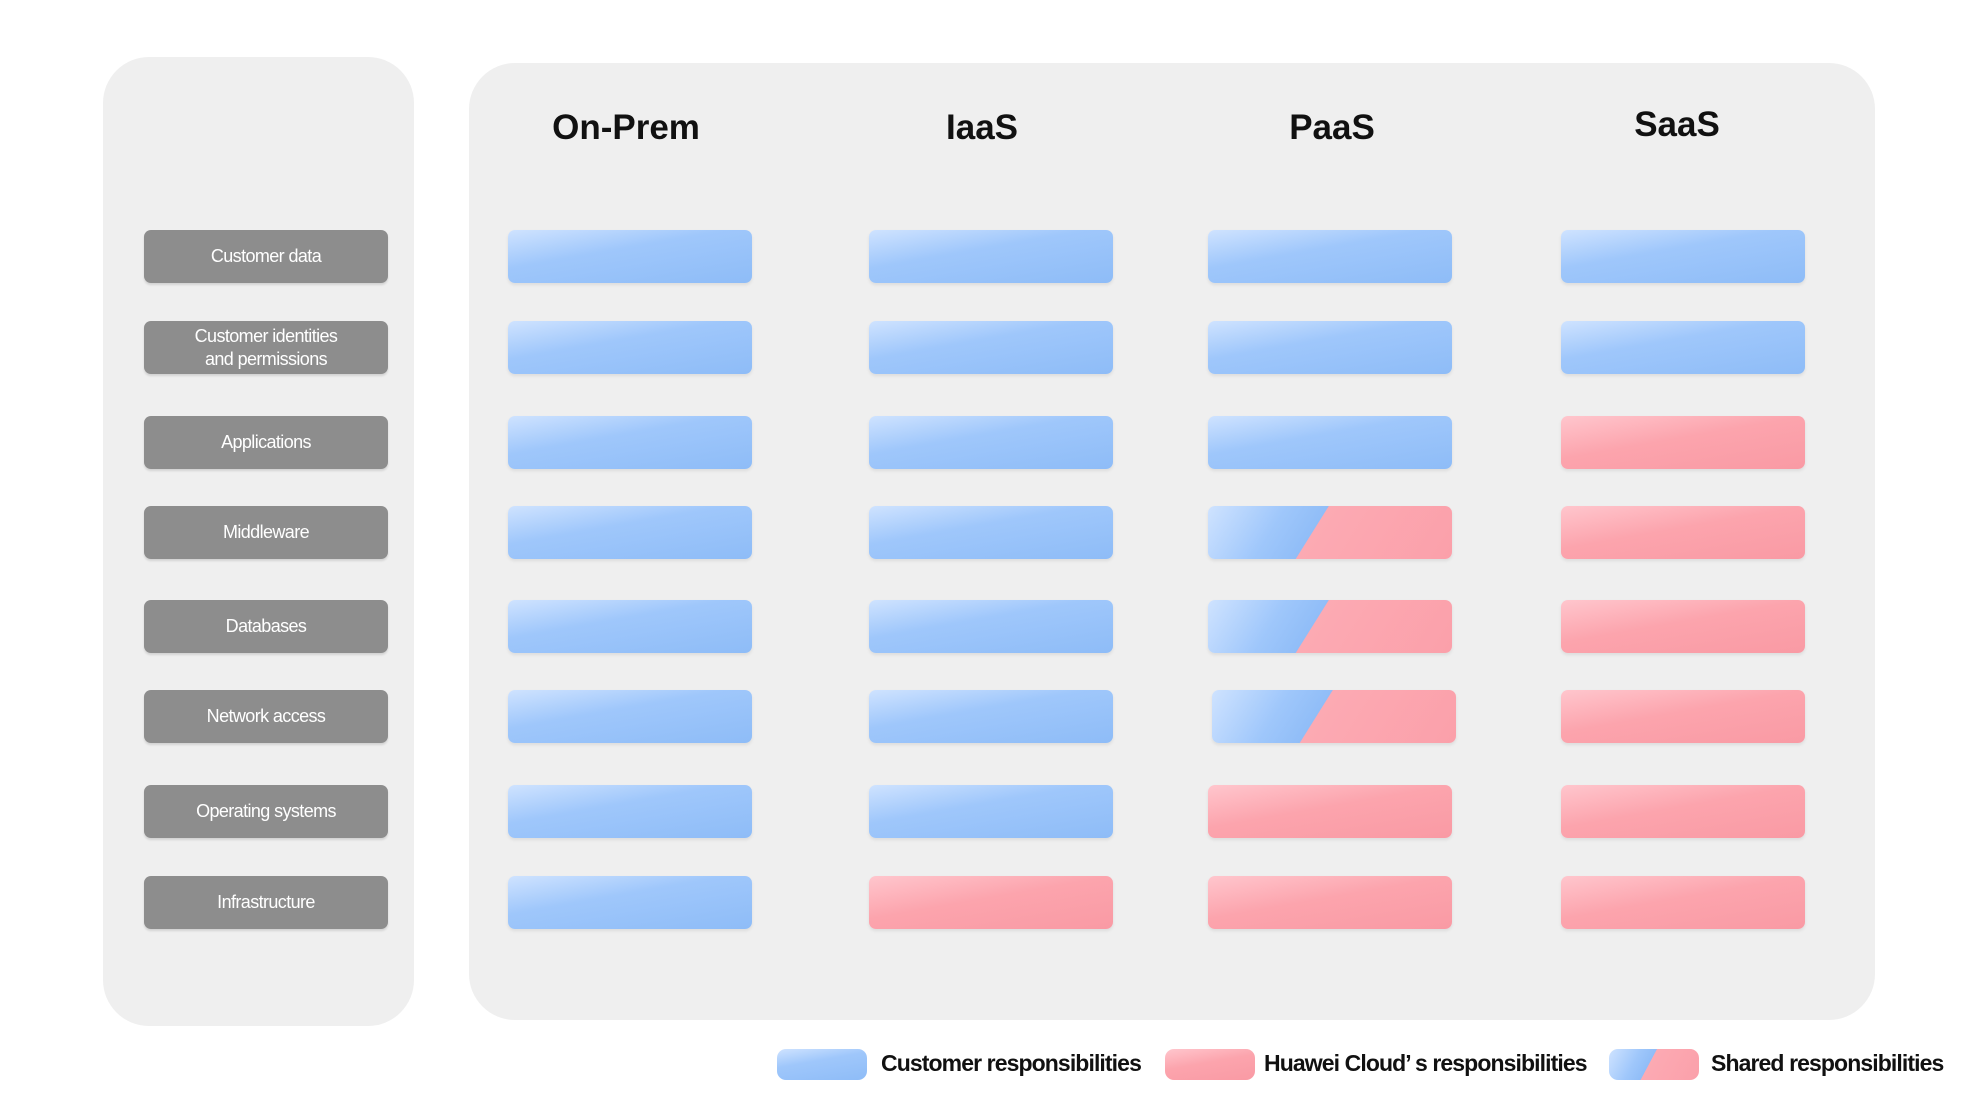 The image size is (1967, 1107). I want to click on cell-paas-applications-customer, so click(1330, 442).